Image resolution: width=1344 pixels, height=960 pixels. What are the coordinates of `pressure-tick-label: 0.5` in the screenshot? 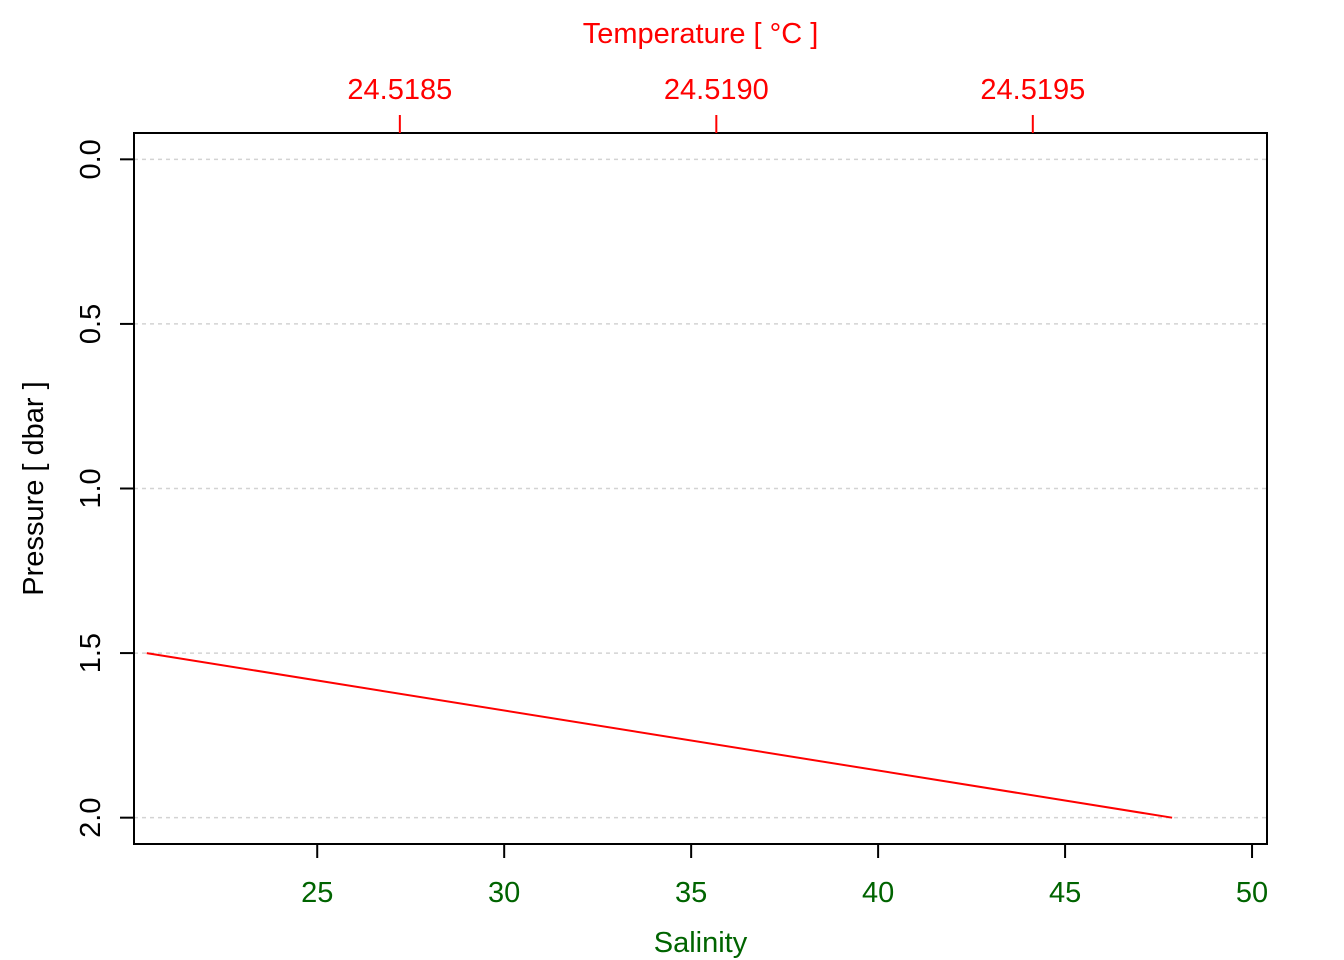 It's located at (91, 324).